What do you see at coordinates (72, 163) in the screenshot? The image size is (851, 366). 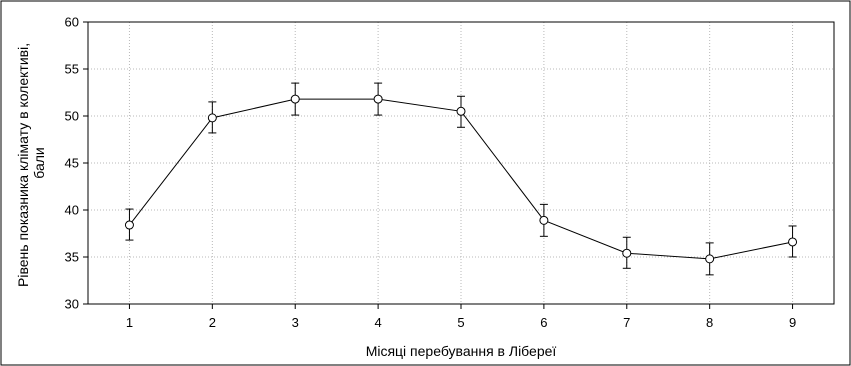 I see `y-tick-label: 45` at bounding box center [72, 163].